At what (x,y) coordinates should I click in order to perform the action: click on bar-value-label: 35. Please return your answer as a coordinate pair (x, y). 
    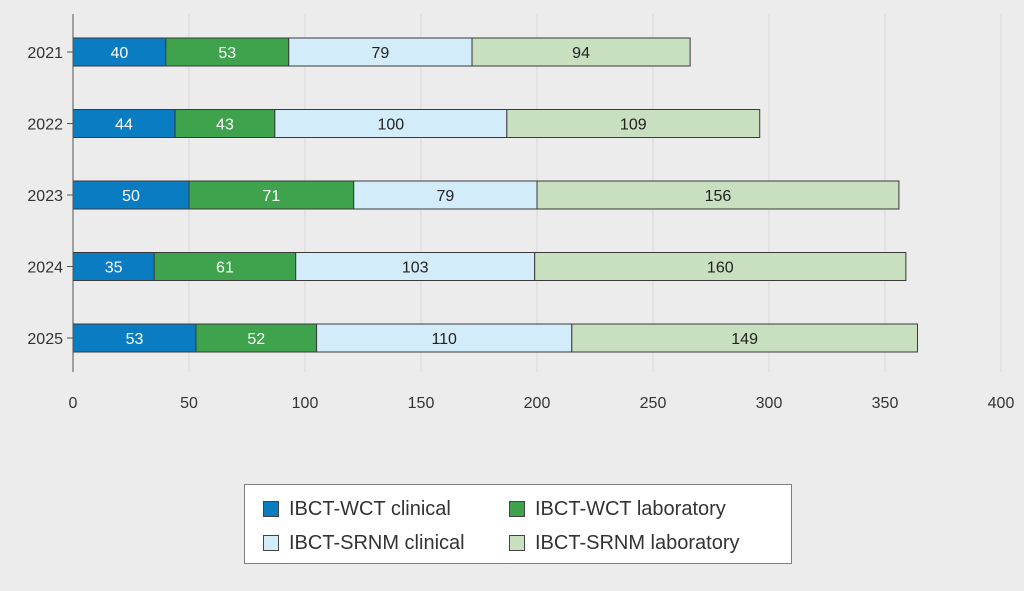
    Looking at the image, I should click on (114, 268).